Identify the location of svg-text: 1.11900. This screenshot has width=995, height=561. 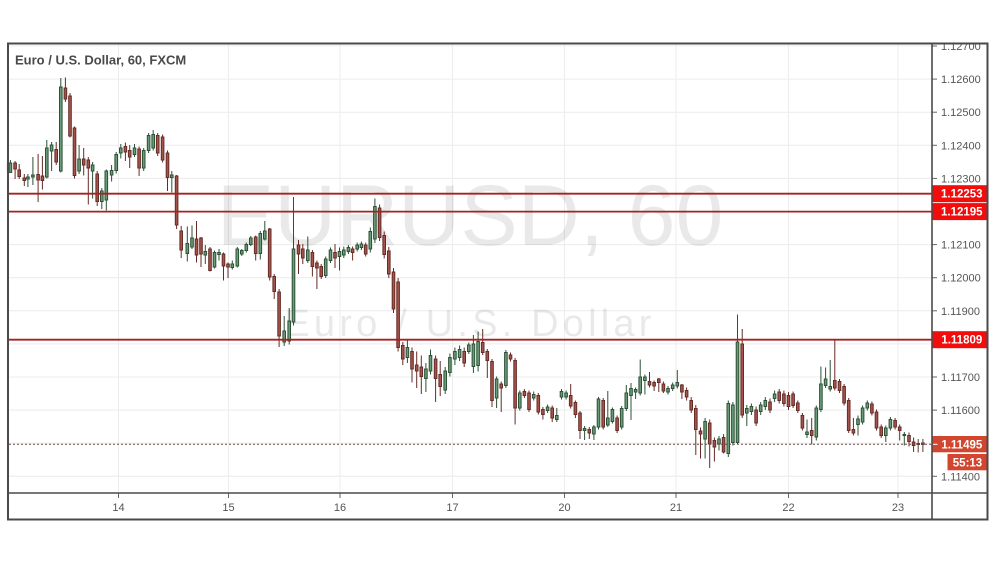
(960, 312).